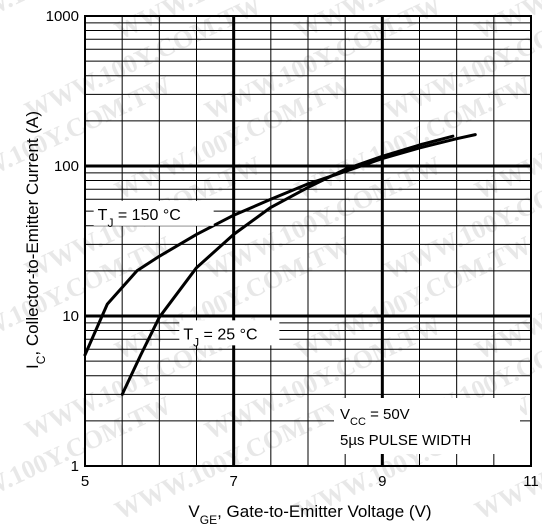 This screenshot has height=527, width=542. What do you see at coordinates (382, 481) in the screenshot?
I see `x-tick-label-2: 9` at bounding box center [382, 481].